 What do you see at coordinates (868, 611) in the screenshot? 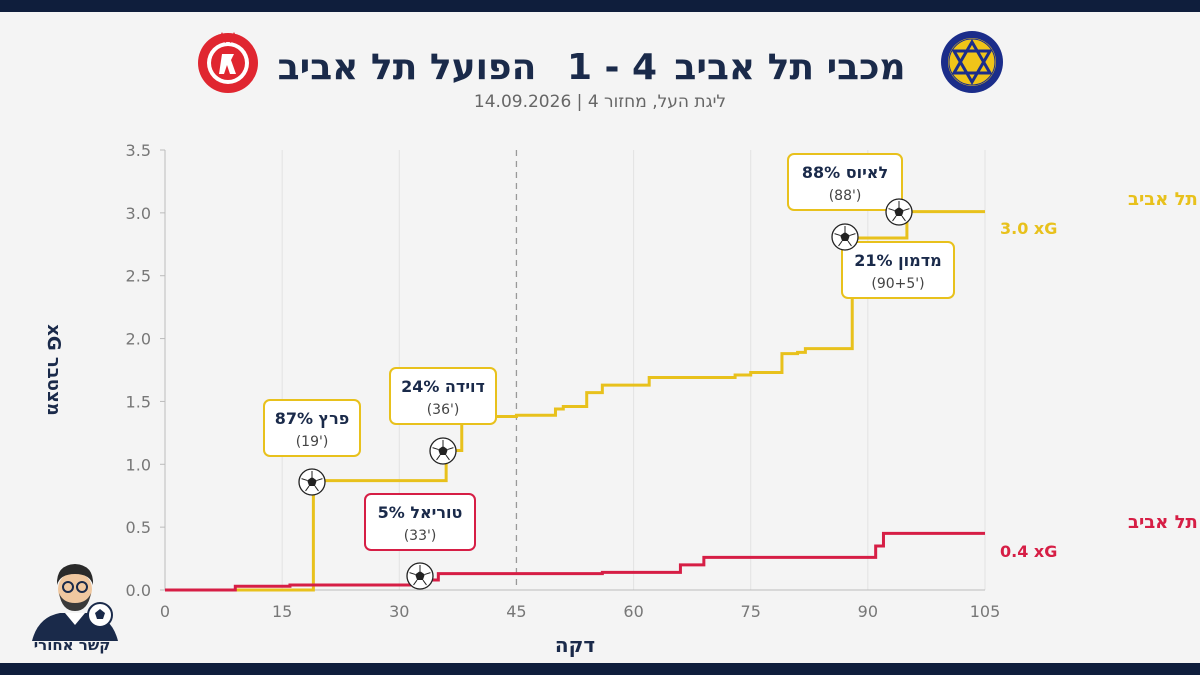
I see `x-tick-label-6: 90` at bounding box center [868, 611].